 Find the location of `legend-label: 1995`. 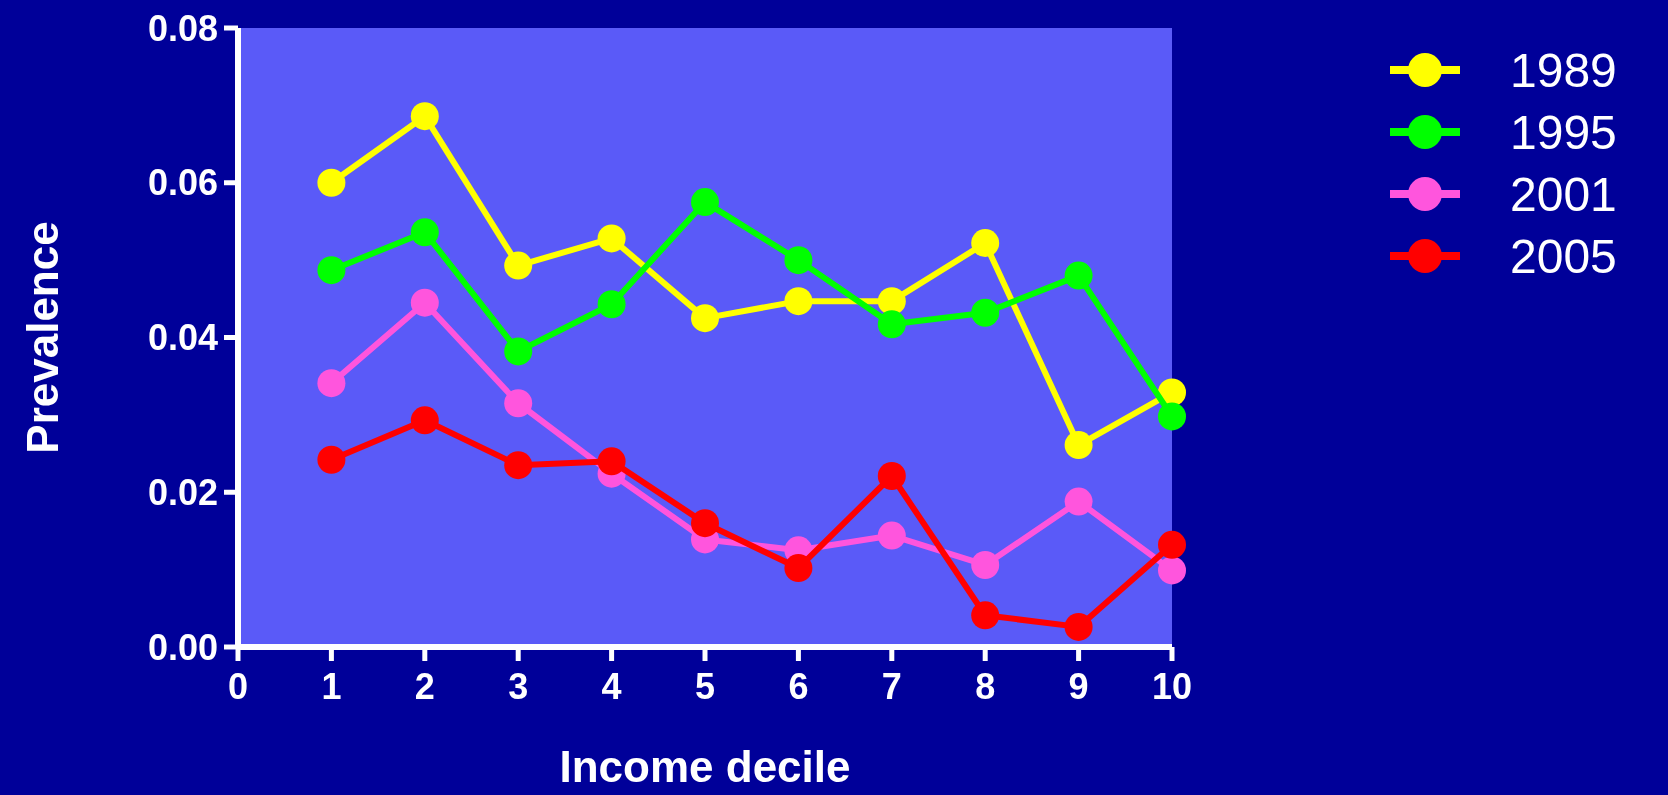

legend-label: 1995 is located at coordinates (1563, 132).